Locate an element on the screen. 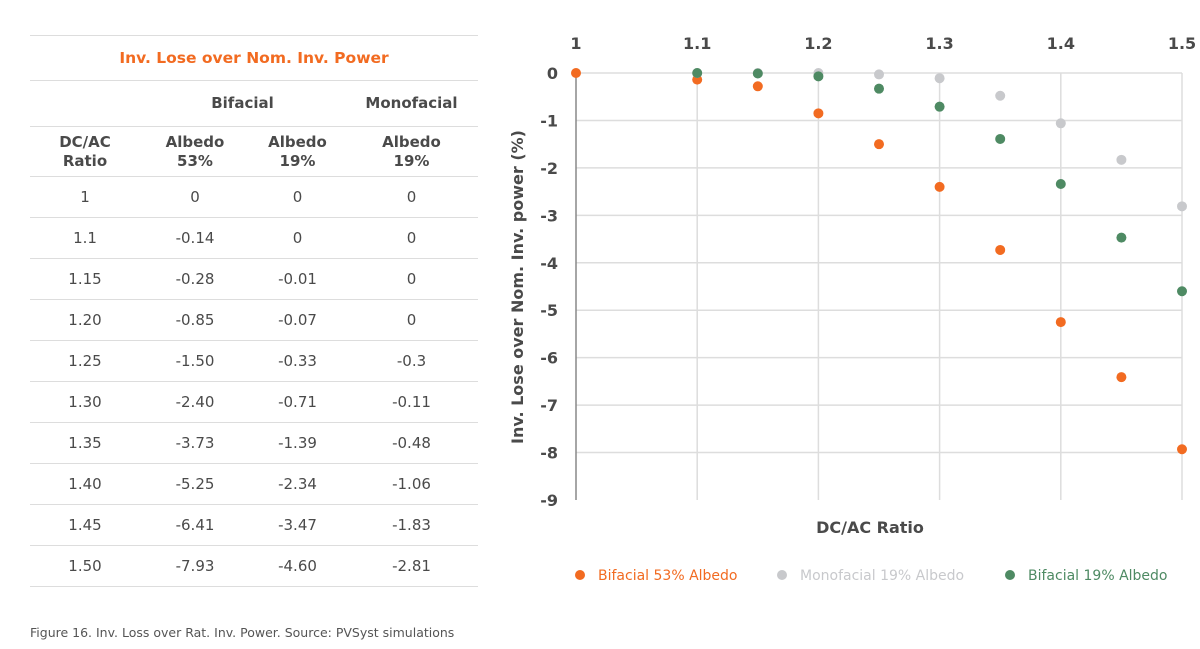 The height and width of the screenshot is (649, 1200). table-row: 1.50 -7.93 -4.60 -2.81 is located at coordinates (254, 566).